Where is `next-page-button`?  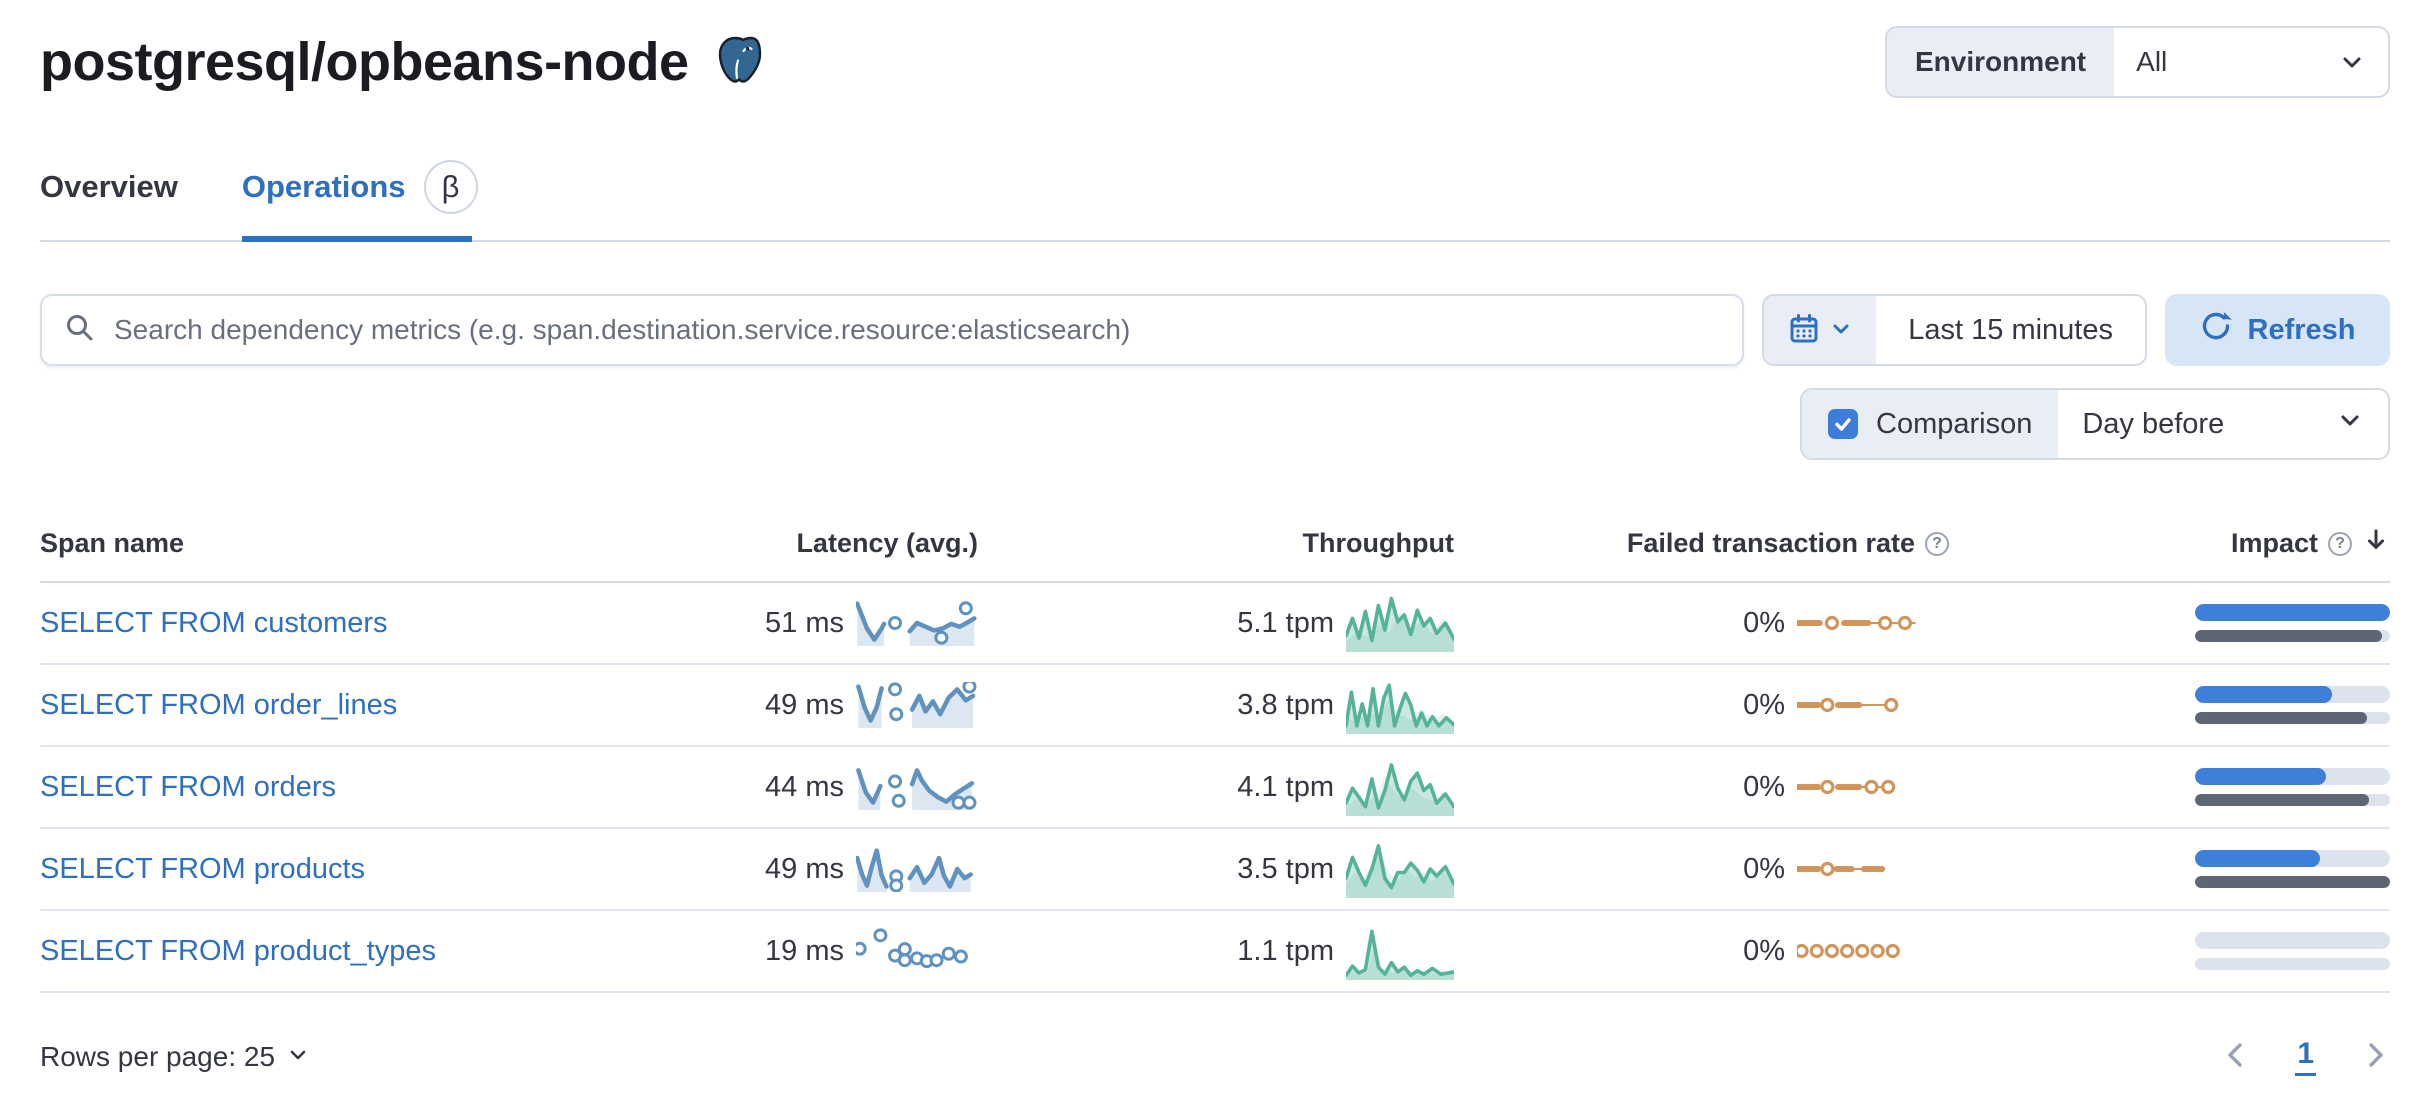 next-page-button is located at coordinates (2375, 1056).